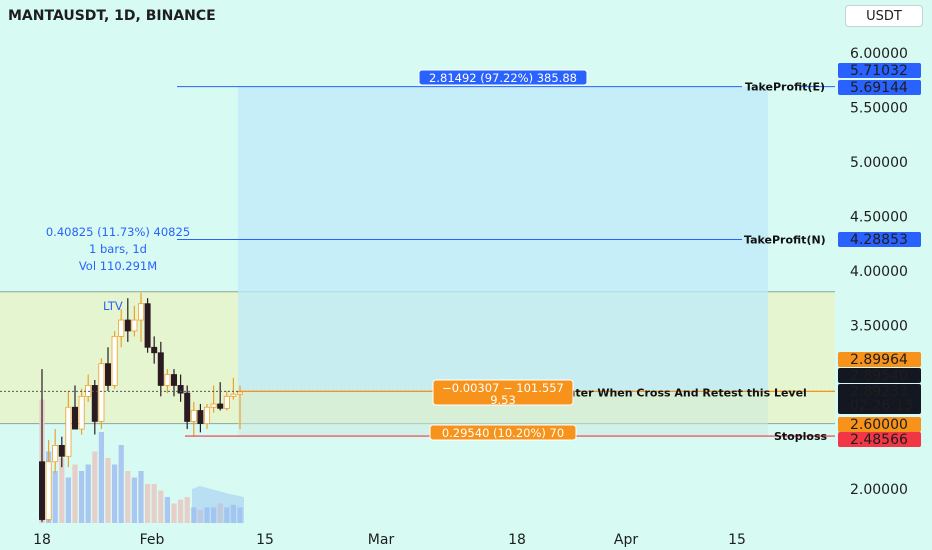 This screenshot has width=932, height=550. What do you see at coordinates (884, 16) in the screenshot?
I see `currency-button: USDT` at bounding box center [884, 16].